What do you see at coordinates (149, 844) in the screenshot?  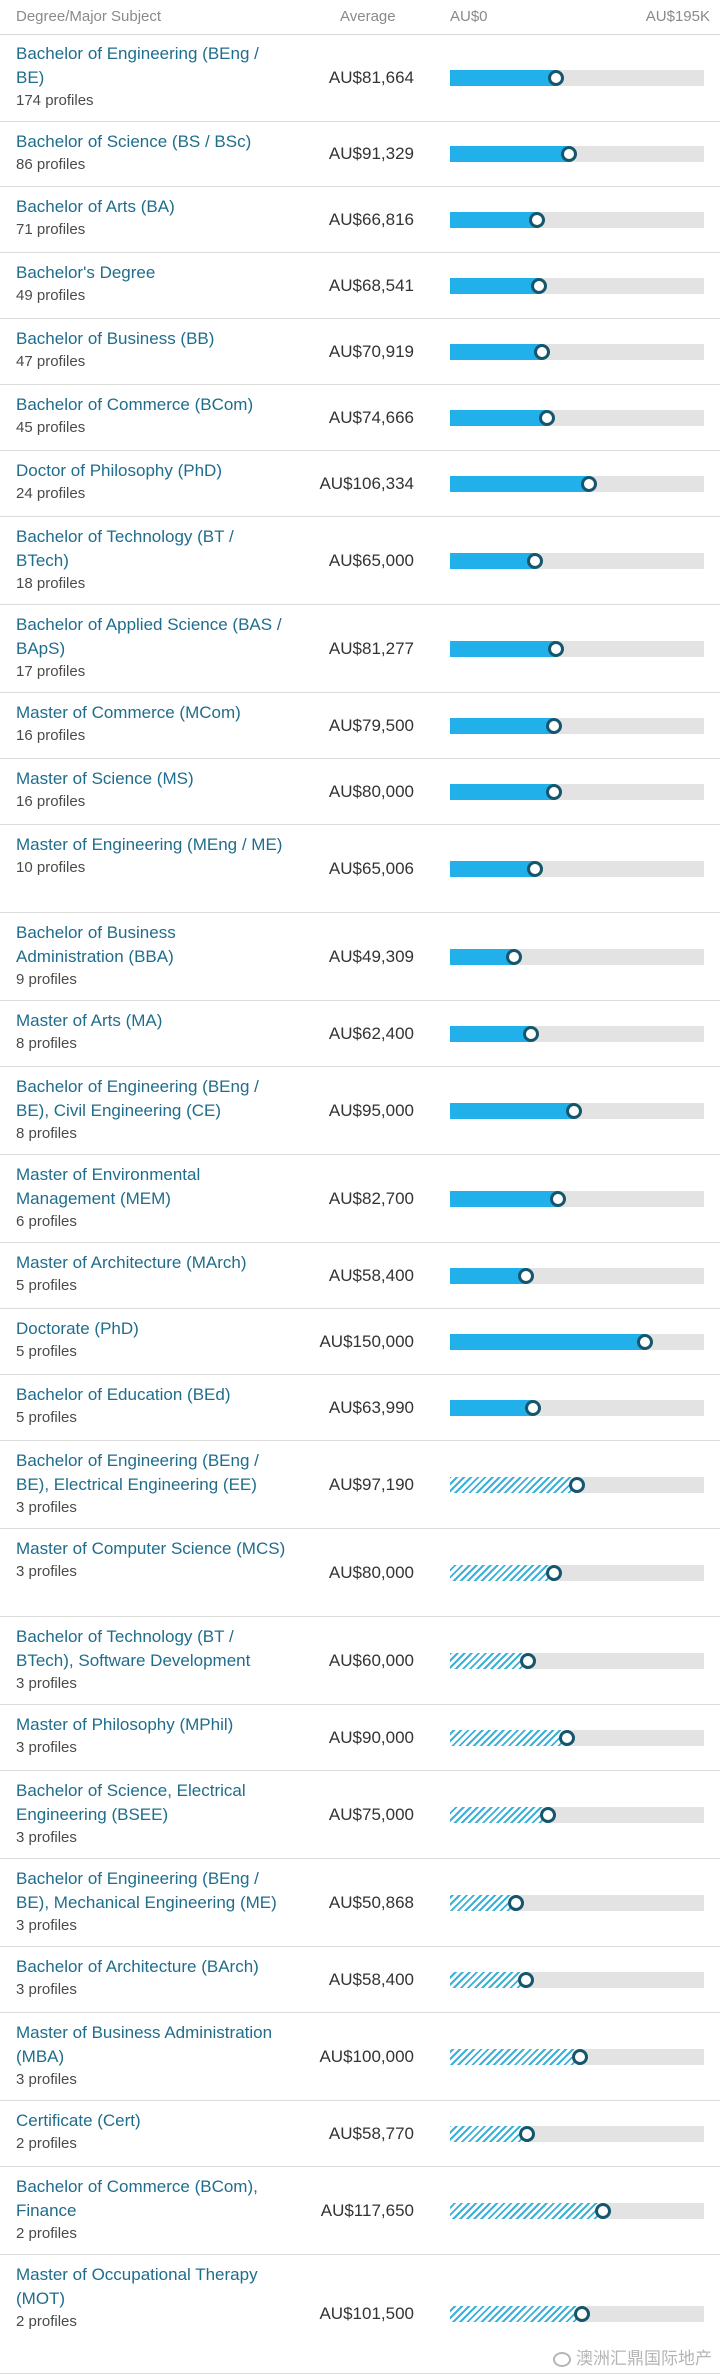 I see `degree-link: Master of Engineering (MEng / ME)` at bounding box center [149, 844].